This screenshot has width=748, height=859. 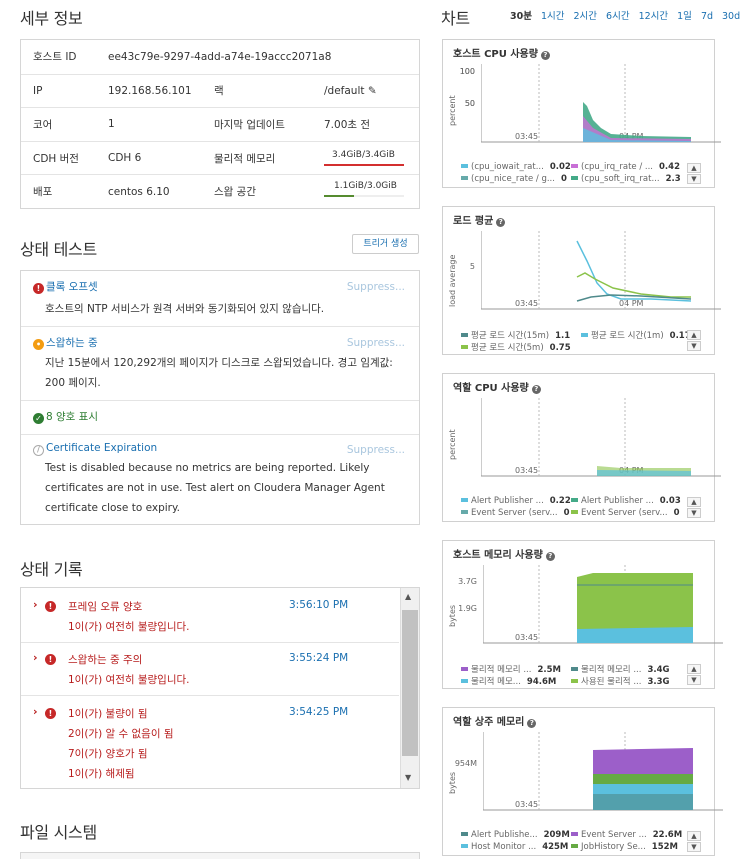 I want to click on range-12h: 12시간, so click(x=653, y=16).